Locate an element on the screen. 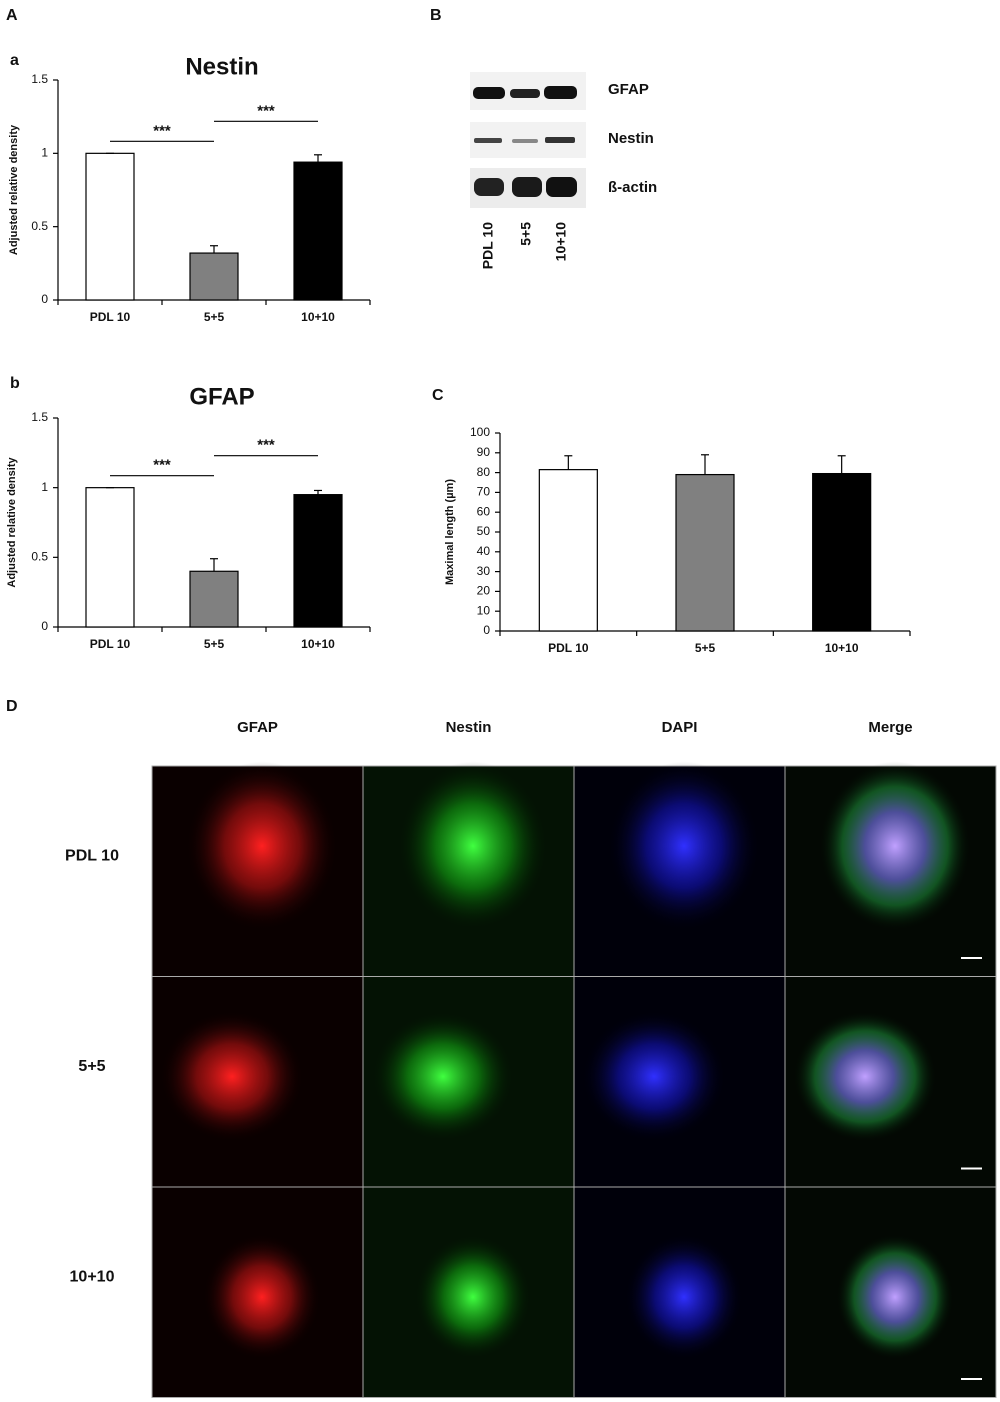 The height and width of the screenshot is (1402, 1000). panel-label: A is located at coordinates (12, 15).